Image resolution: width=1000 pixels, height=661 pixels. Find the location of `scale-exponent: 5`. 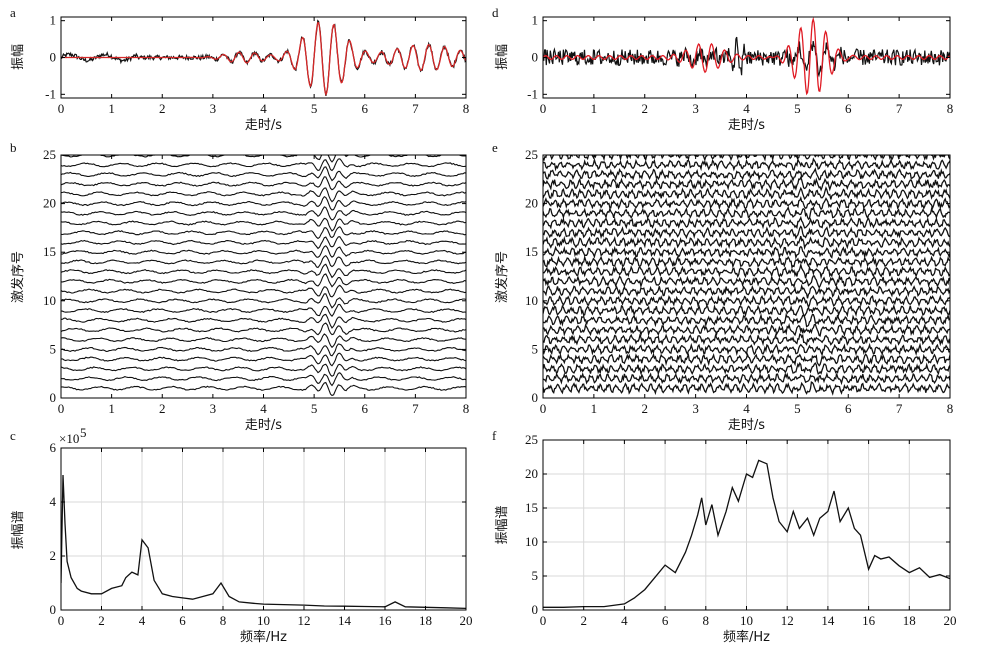

scale-exponent: 5 is located at coordinates (83, 432).